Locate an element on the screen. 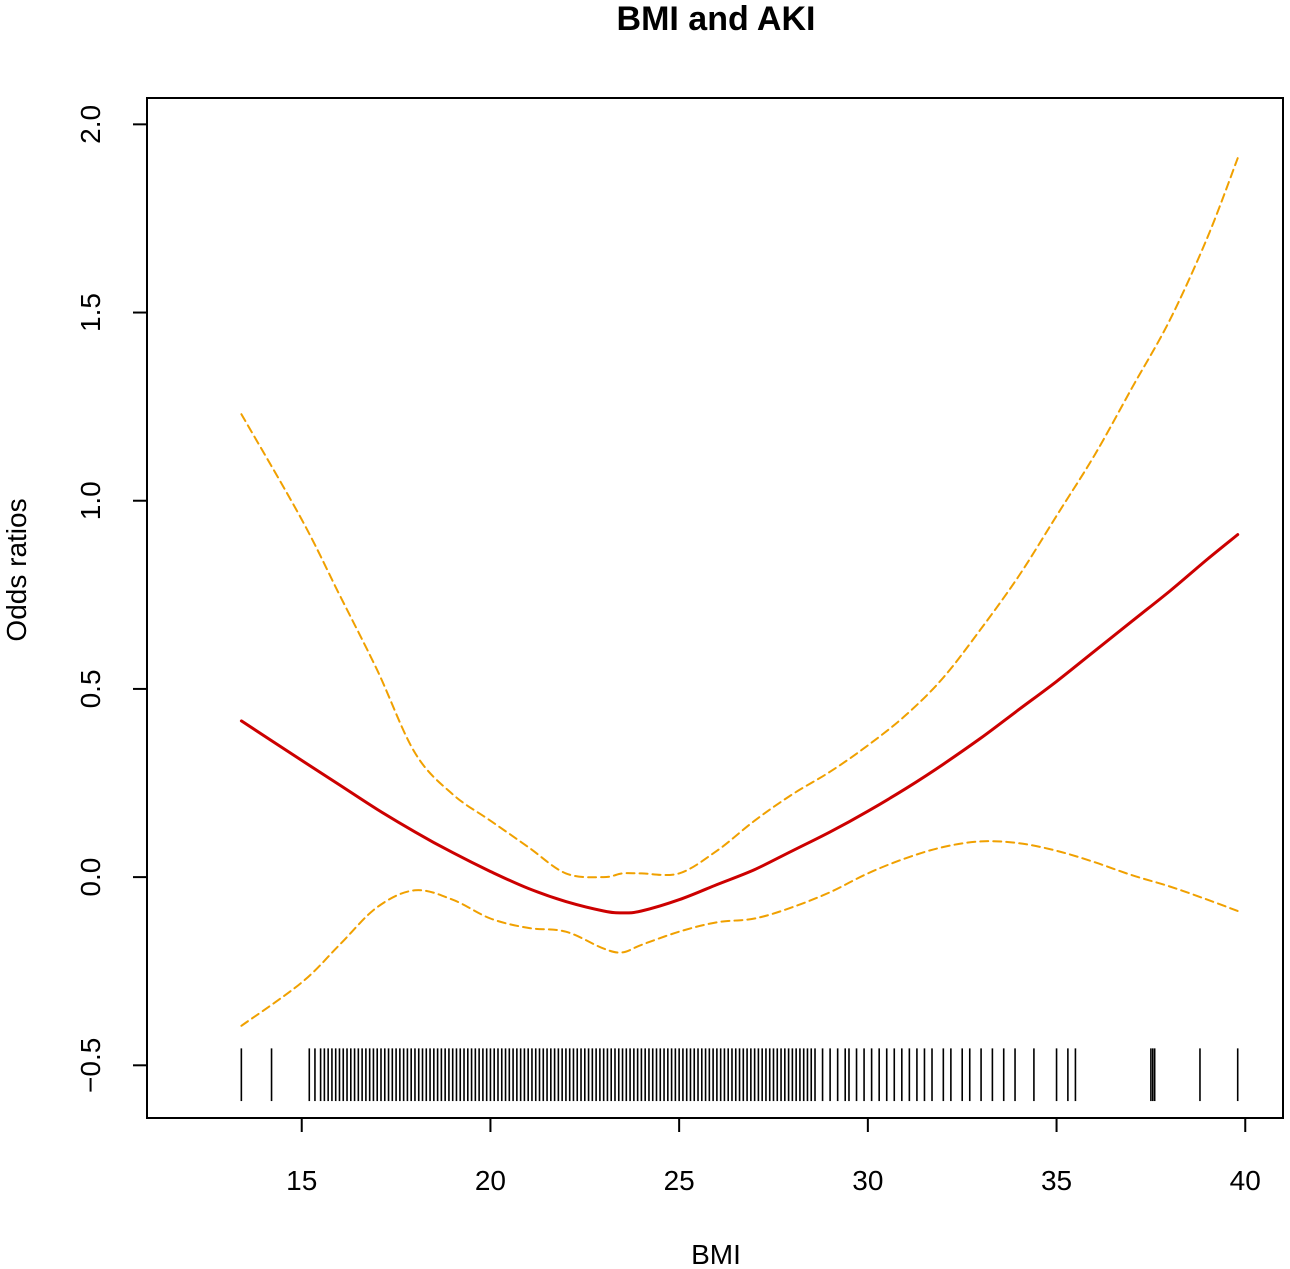 The width and height of the screenshot is (1290, 1269). y-tick-label: 2.0 is located at coordinates (90, 124).